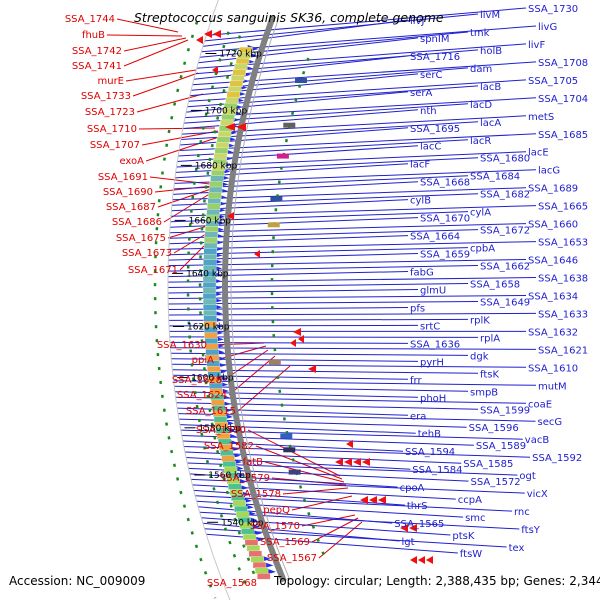 This screenshot has width=600, height=600. I want to click on gene-label-right: ccpA, so click(470, 500).